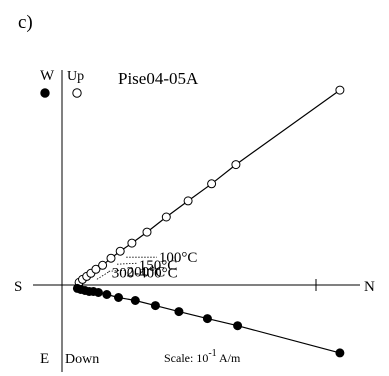  Describe the element at coordinates (229, 358) in the screenshot. I see `scale-unit: A/m` at that location.